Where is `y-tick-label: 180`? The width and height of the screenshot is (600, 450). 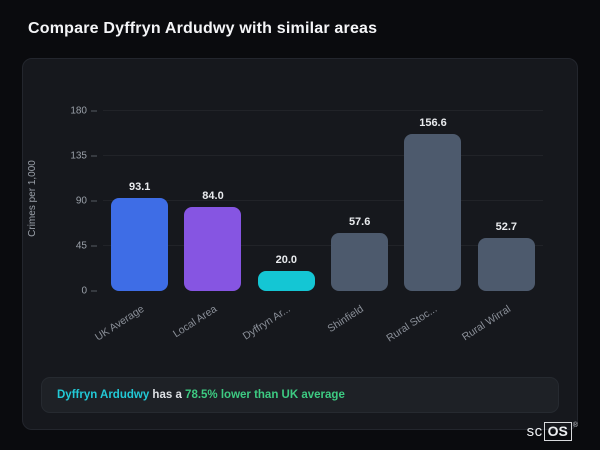
y-tick-label: 180 is located at coordinates (83, 111).